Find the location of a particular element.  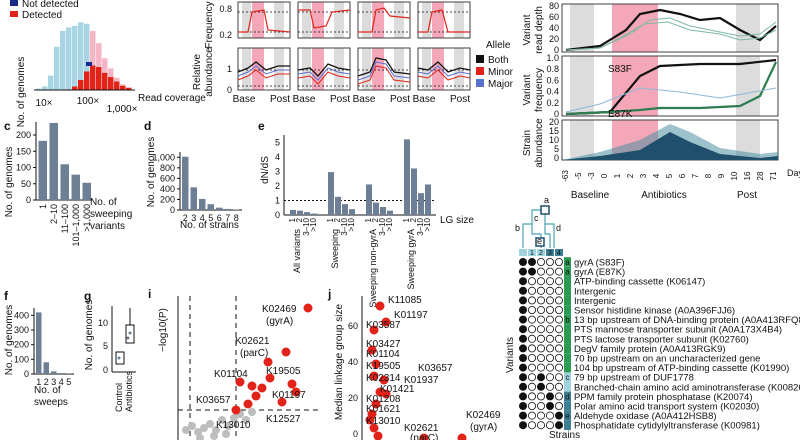

lg-size-label: 1 is located at coordinates (406, 219).